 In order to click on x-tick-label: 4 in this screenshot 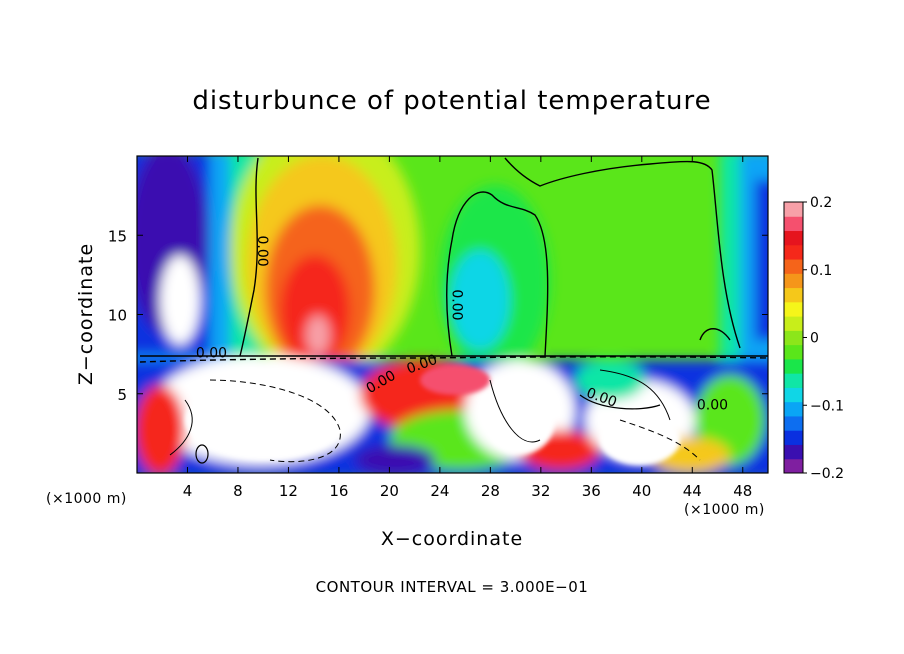, I will do `click(188, 491)`.